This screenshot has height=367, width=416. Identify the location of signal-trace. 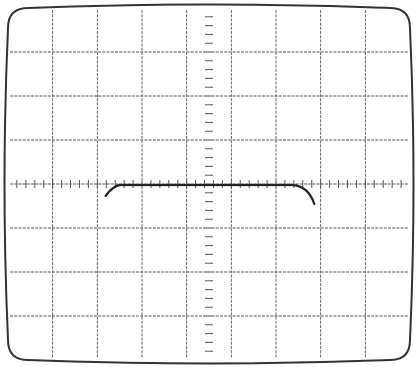
(210, 194).